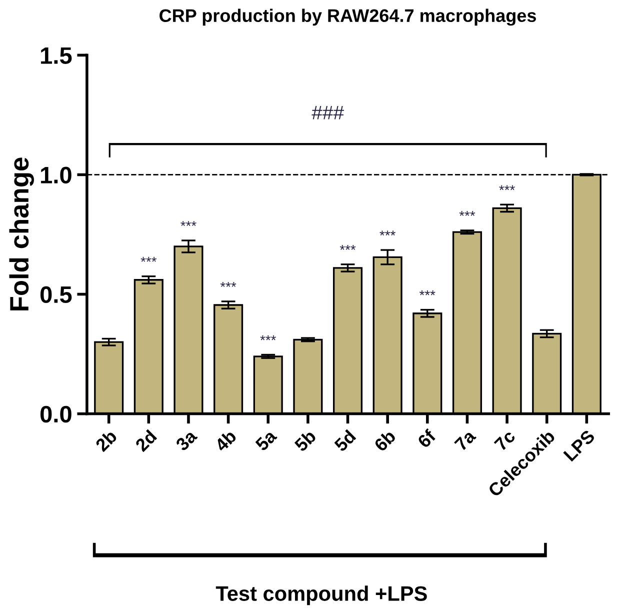 The image size is (621, 613). Describe the element at coordinates (426, 438) in the screenshot. I see `x-tick-label: 6f` at that location.